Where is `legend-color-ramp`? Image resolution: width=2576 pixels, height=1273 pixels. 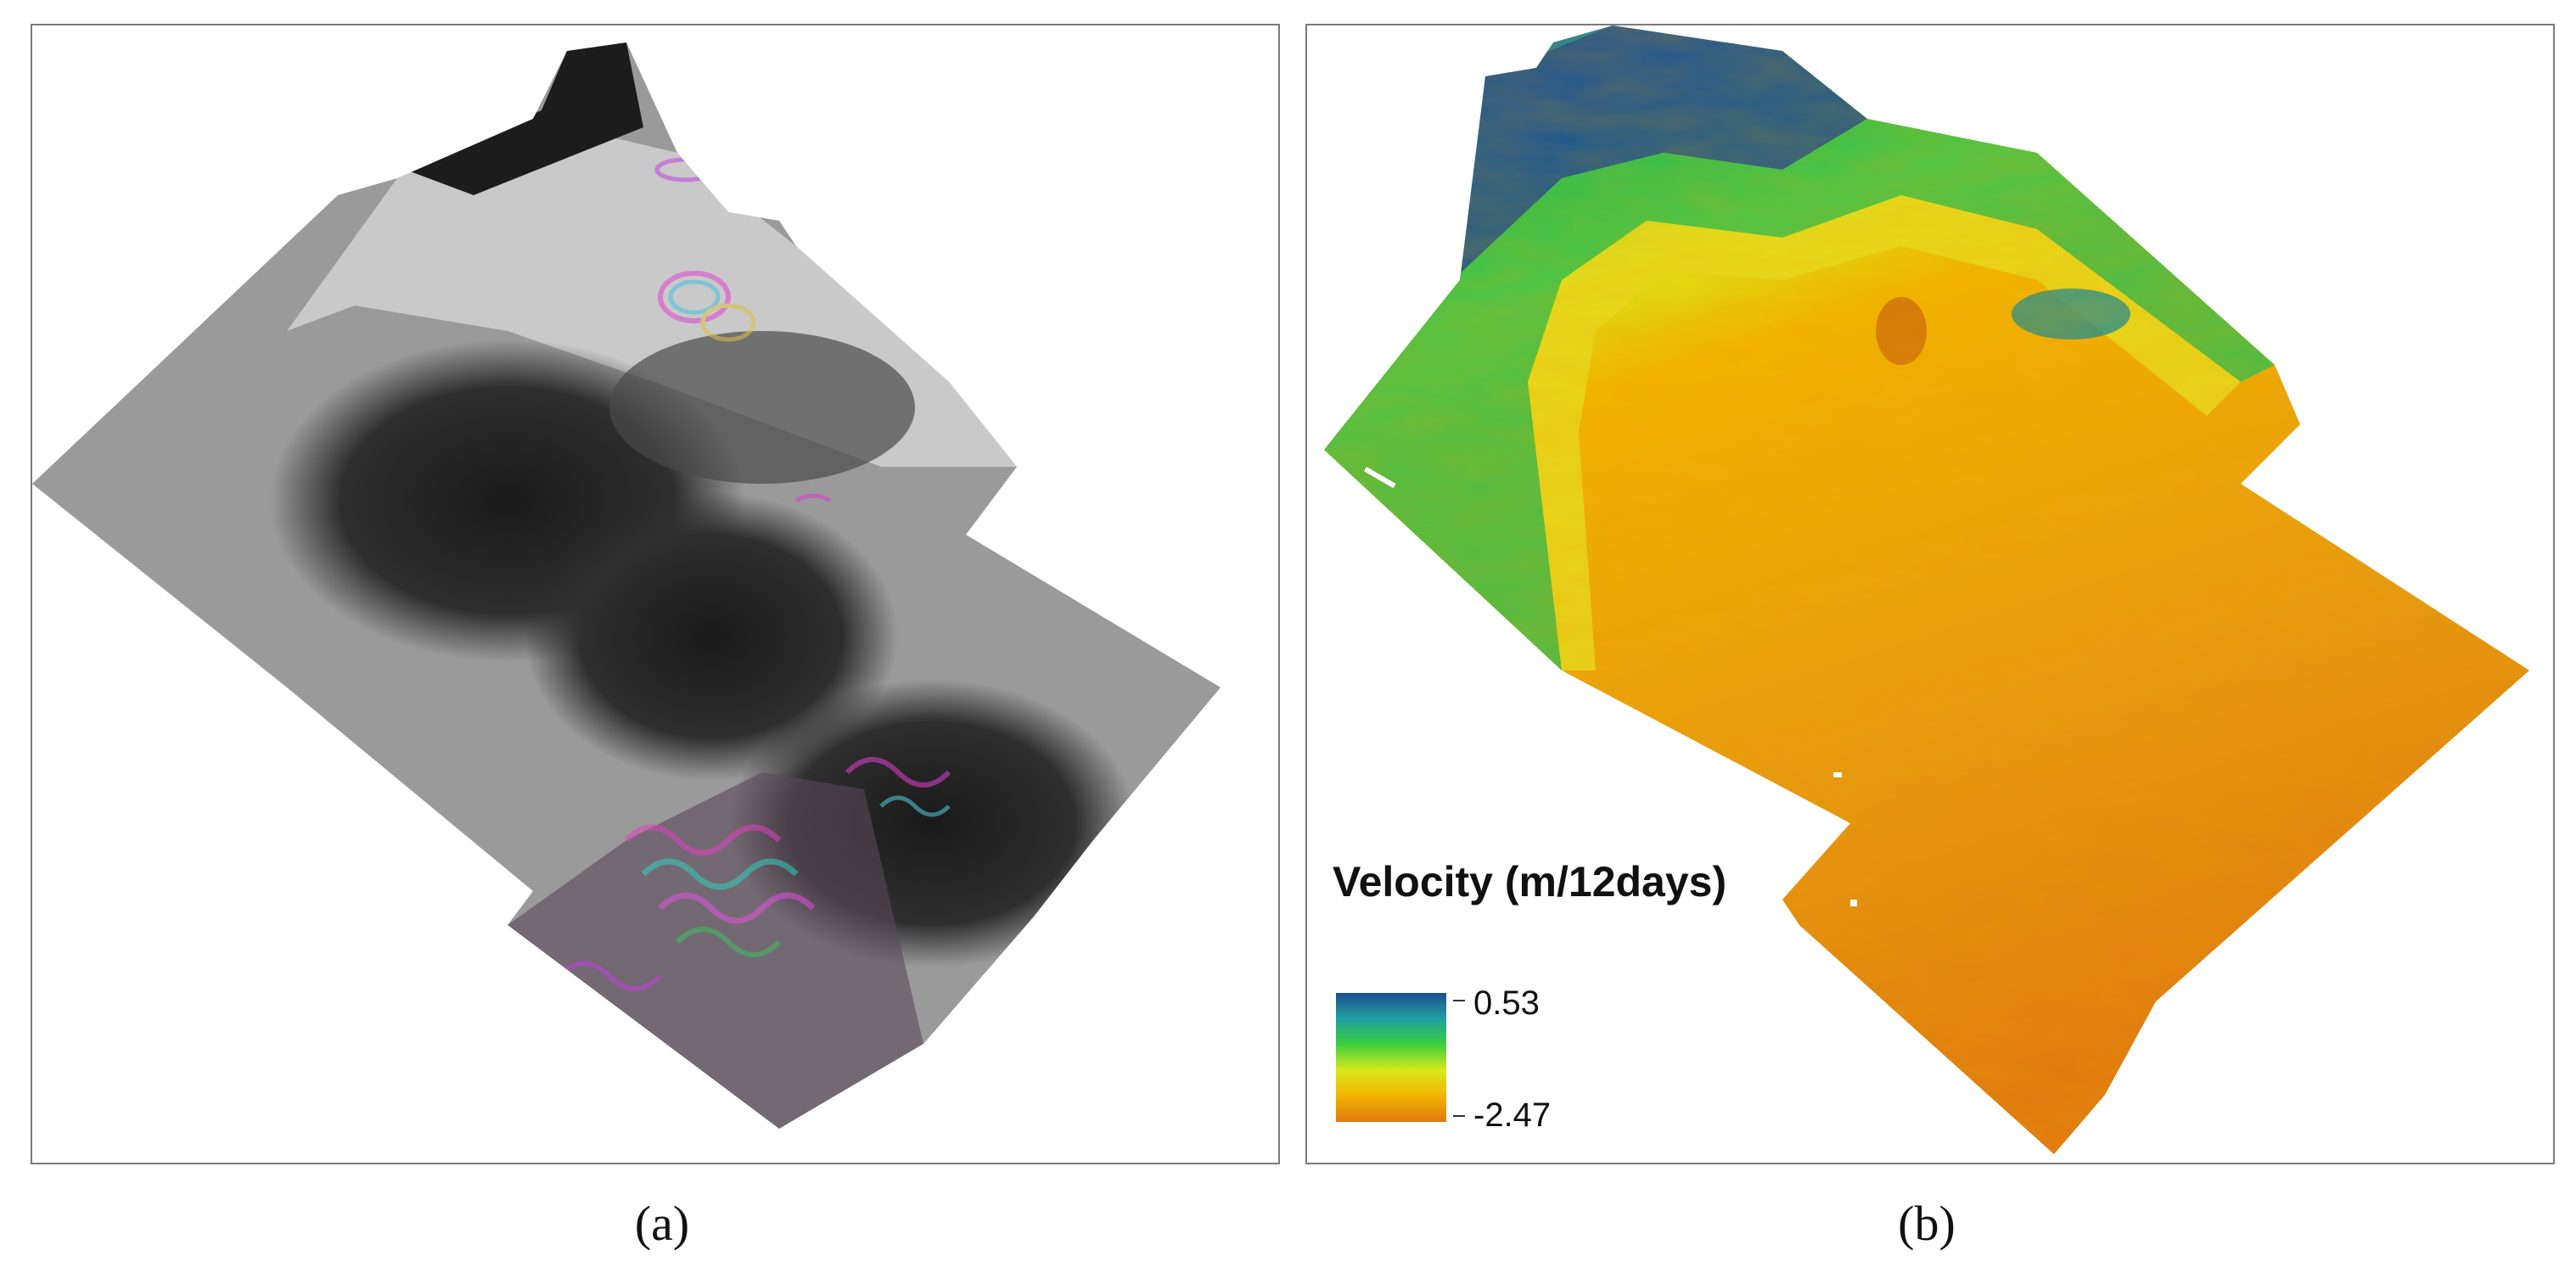 legend-color-ramp is located at coordinates (1391, 1057).